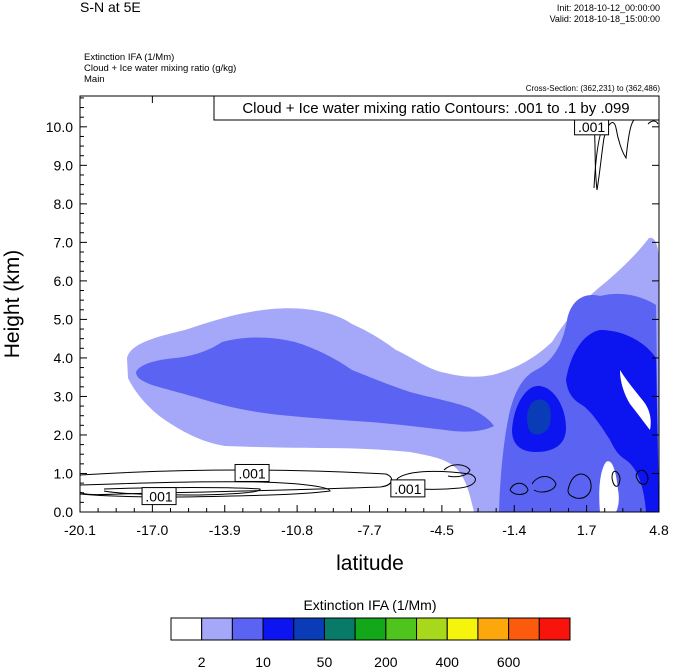 This screenshot has width=674, height=668. I want to click on y-tick-label: 5.0, so click(64, 319).